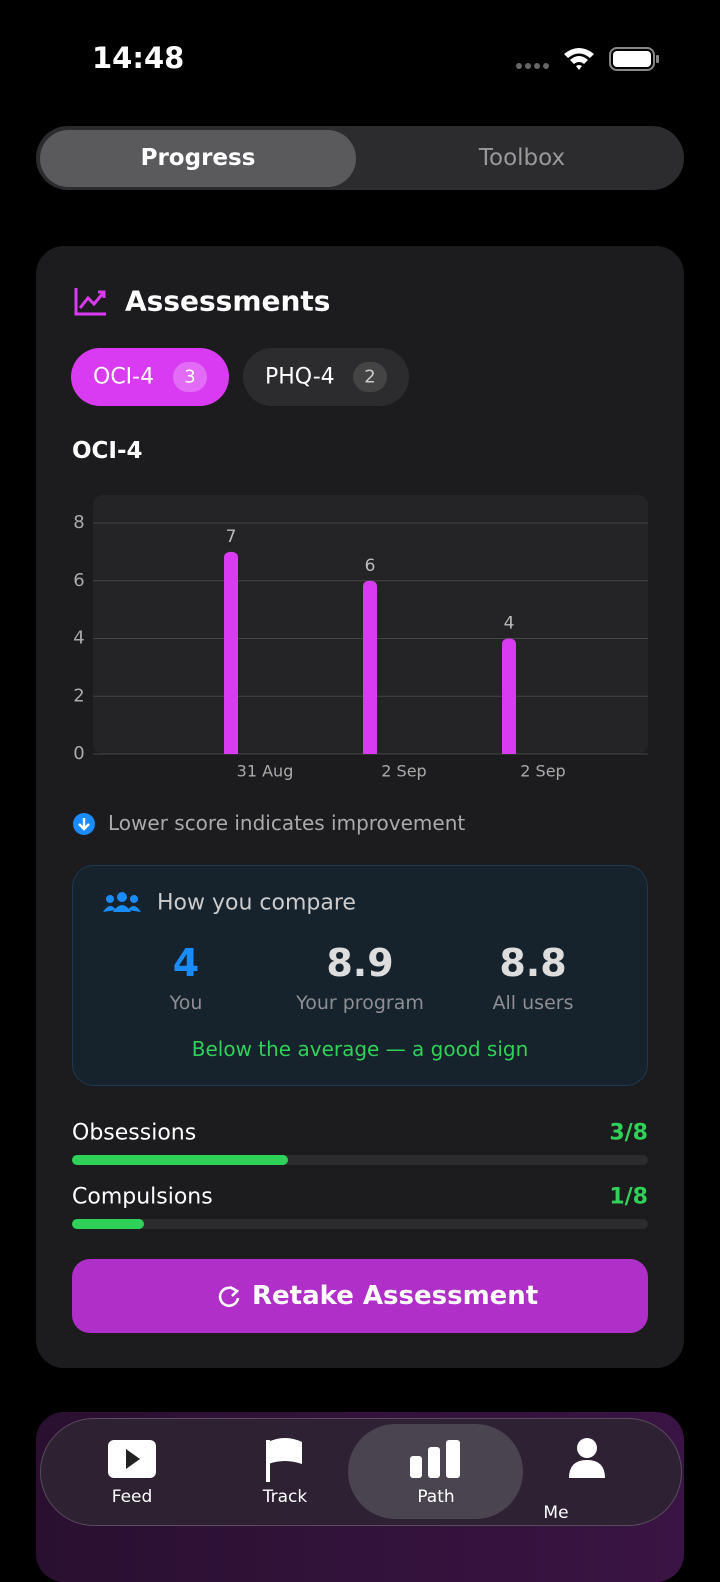 This screenshot has height=1582, width=720. I want to click on tab: Toolbox, so click(522, 158).